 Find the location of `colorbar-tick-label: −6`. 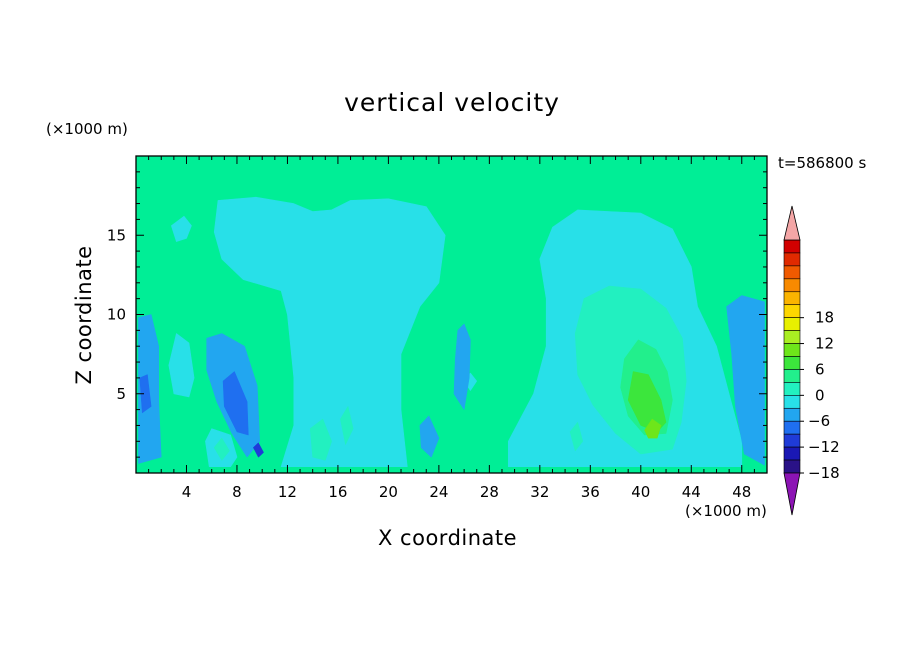

colorbar-tick-label: −6 is located at coordinates (819, 421).